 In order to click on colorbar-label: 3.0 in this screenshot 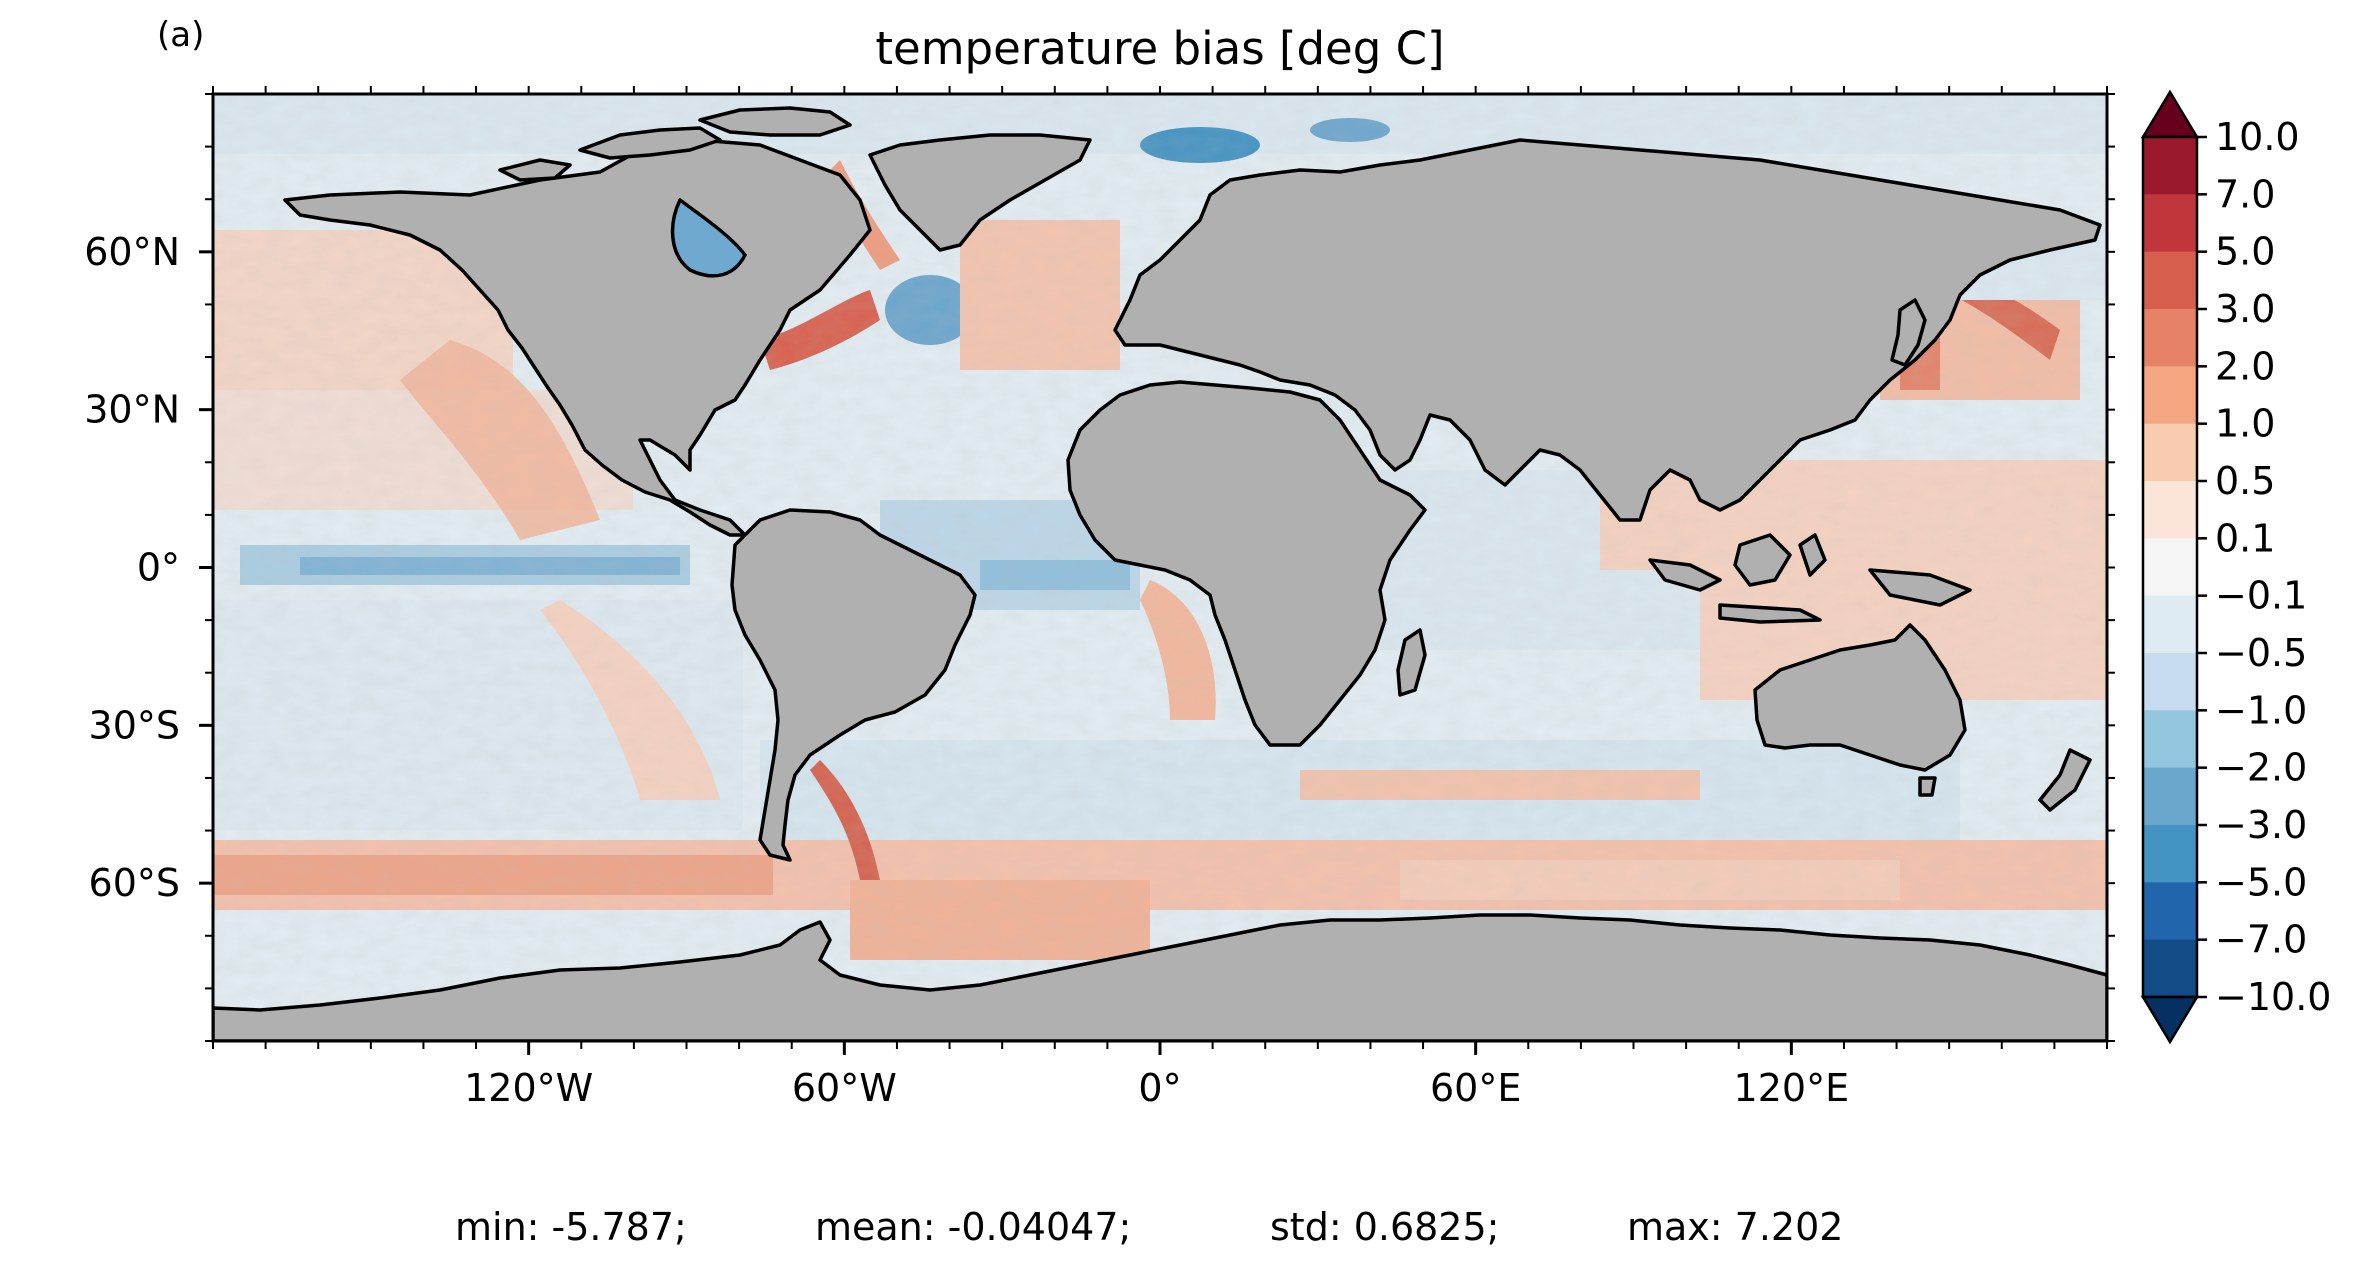, I will do `click(2245, 309)`.